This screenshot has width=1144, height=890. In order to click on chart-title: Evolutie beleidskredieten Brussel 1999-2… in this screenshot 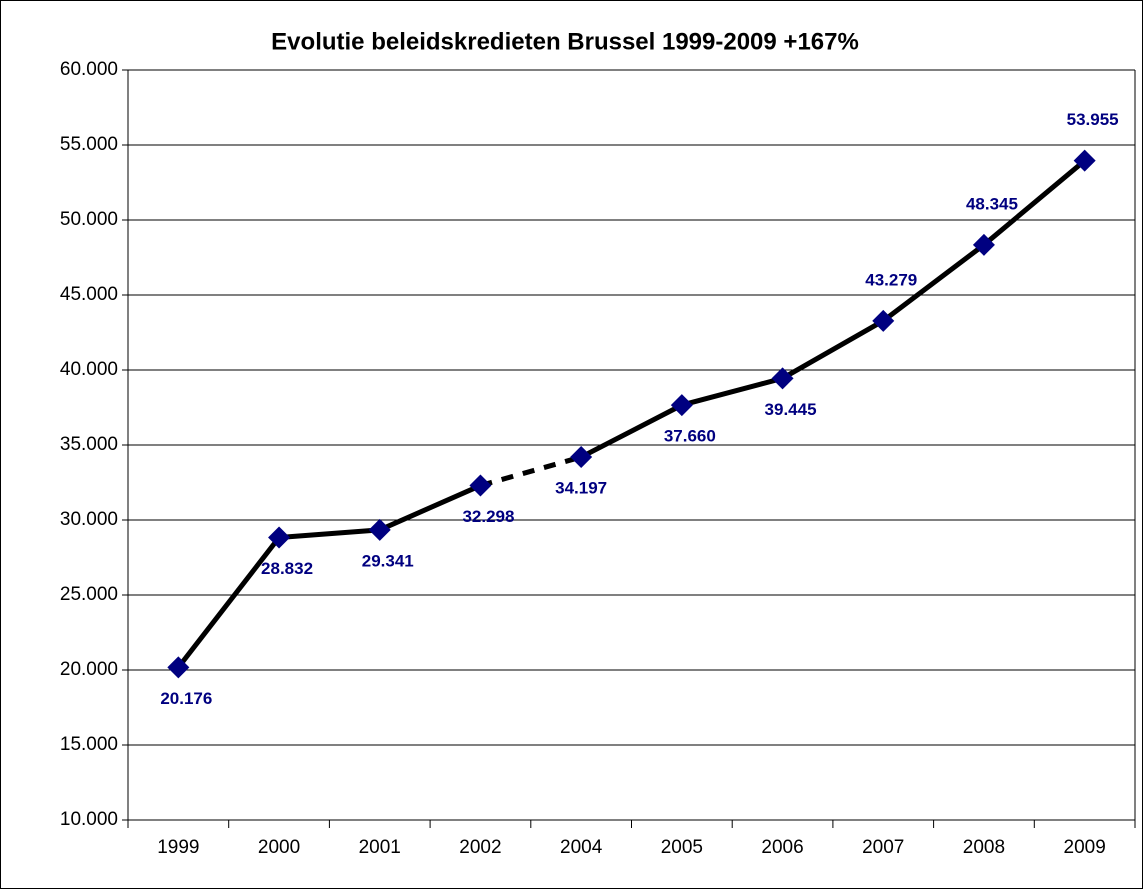, I will do `click(565, 41)`.